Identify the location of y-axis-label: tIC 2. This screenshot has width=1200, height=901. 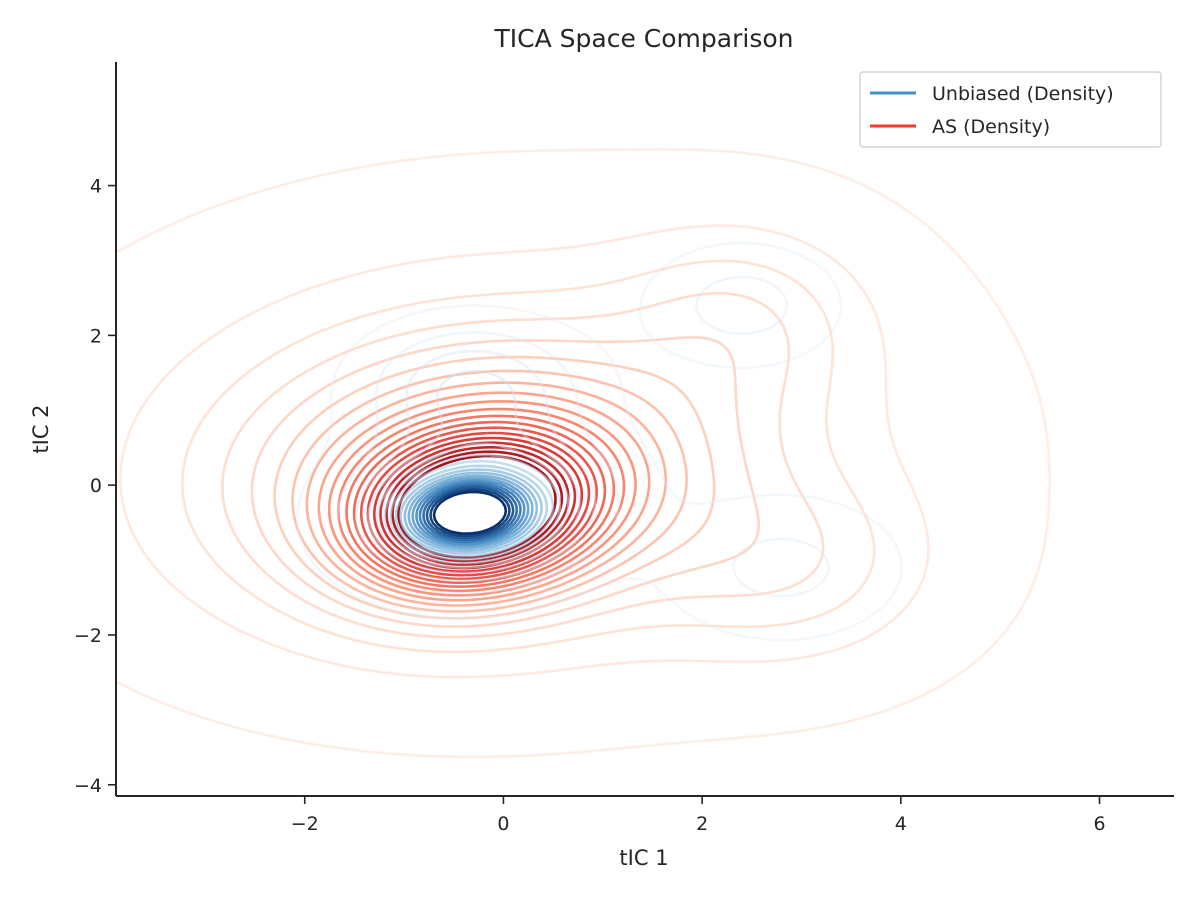
(41, 428).